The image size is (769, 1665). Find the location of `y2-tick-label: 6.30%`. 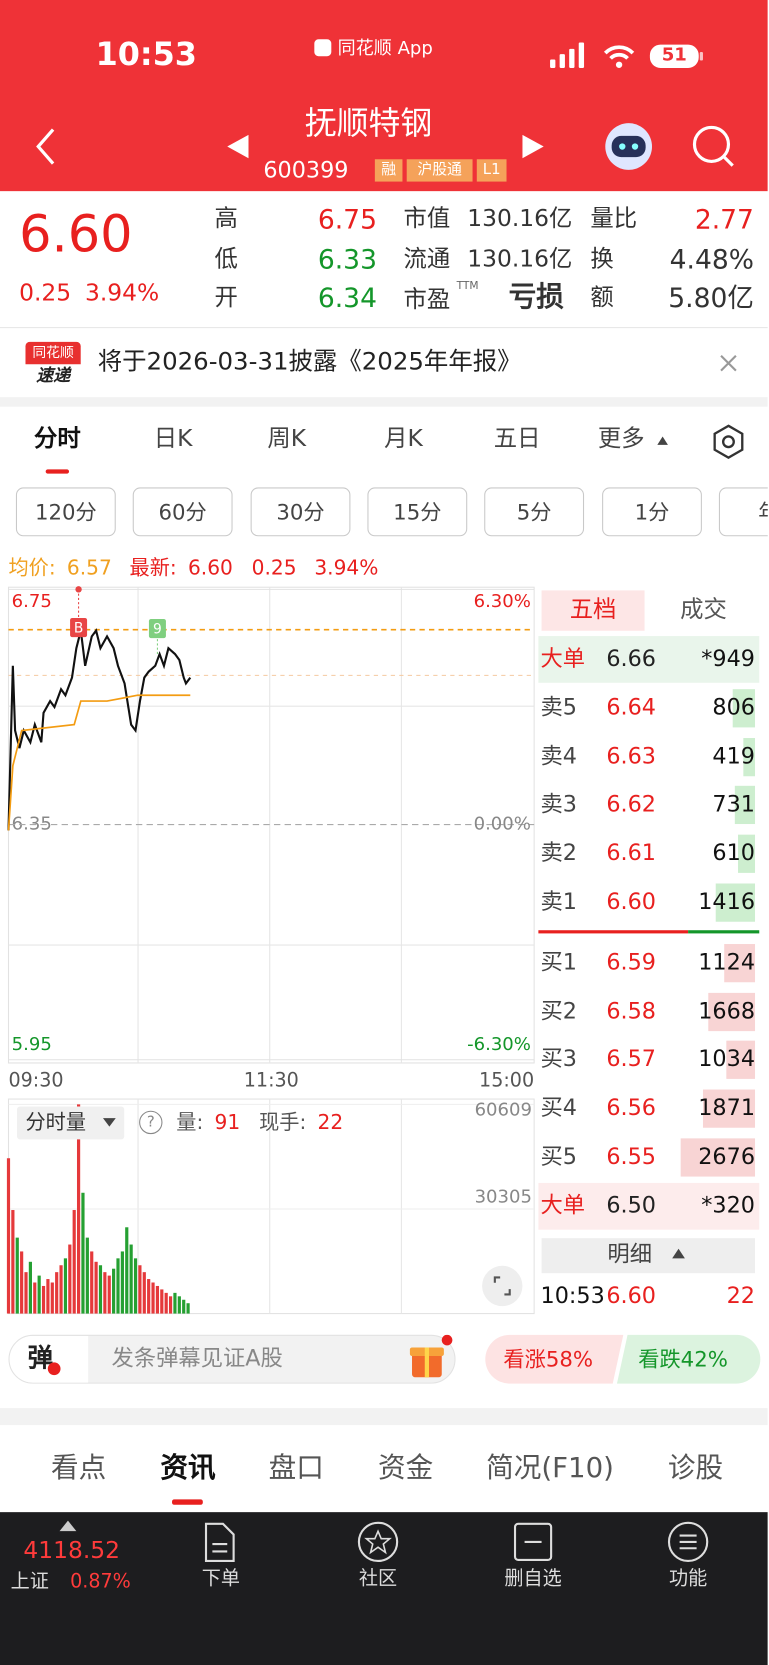

y2-tick-label: 6.30% is located at coordinates (502, 601).